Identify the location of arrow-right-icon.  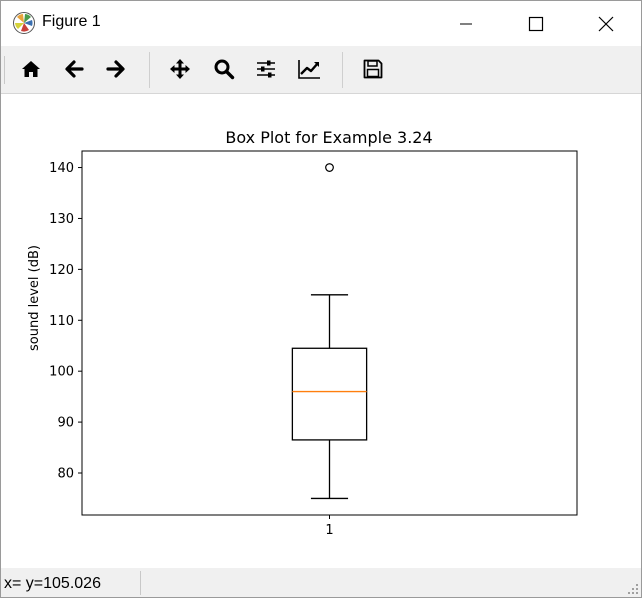
(115, 69).